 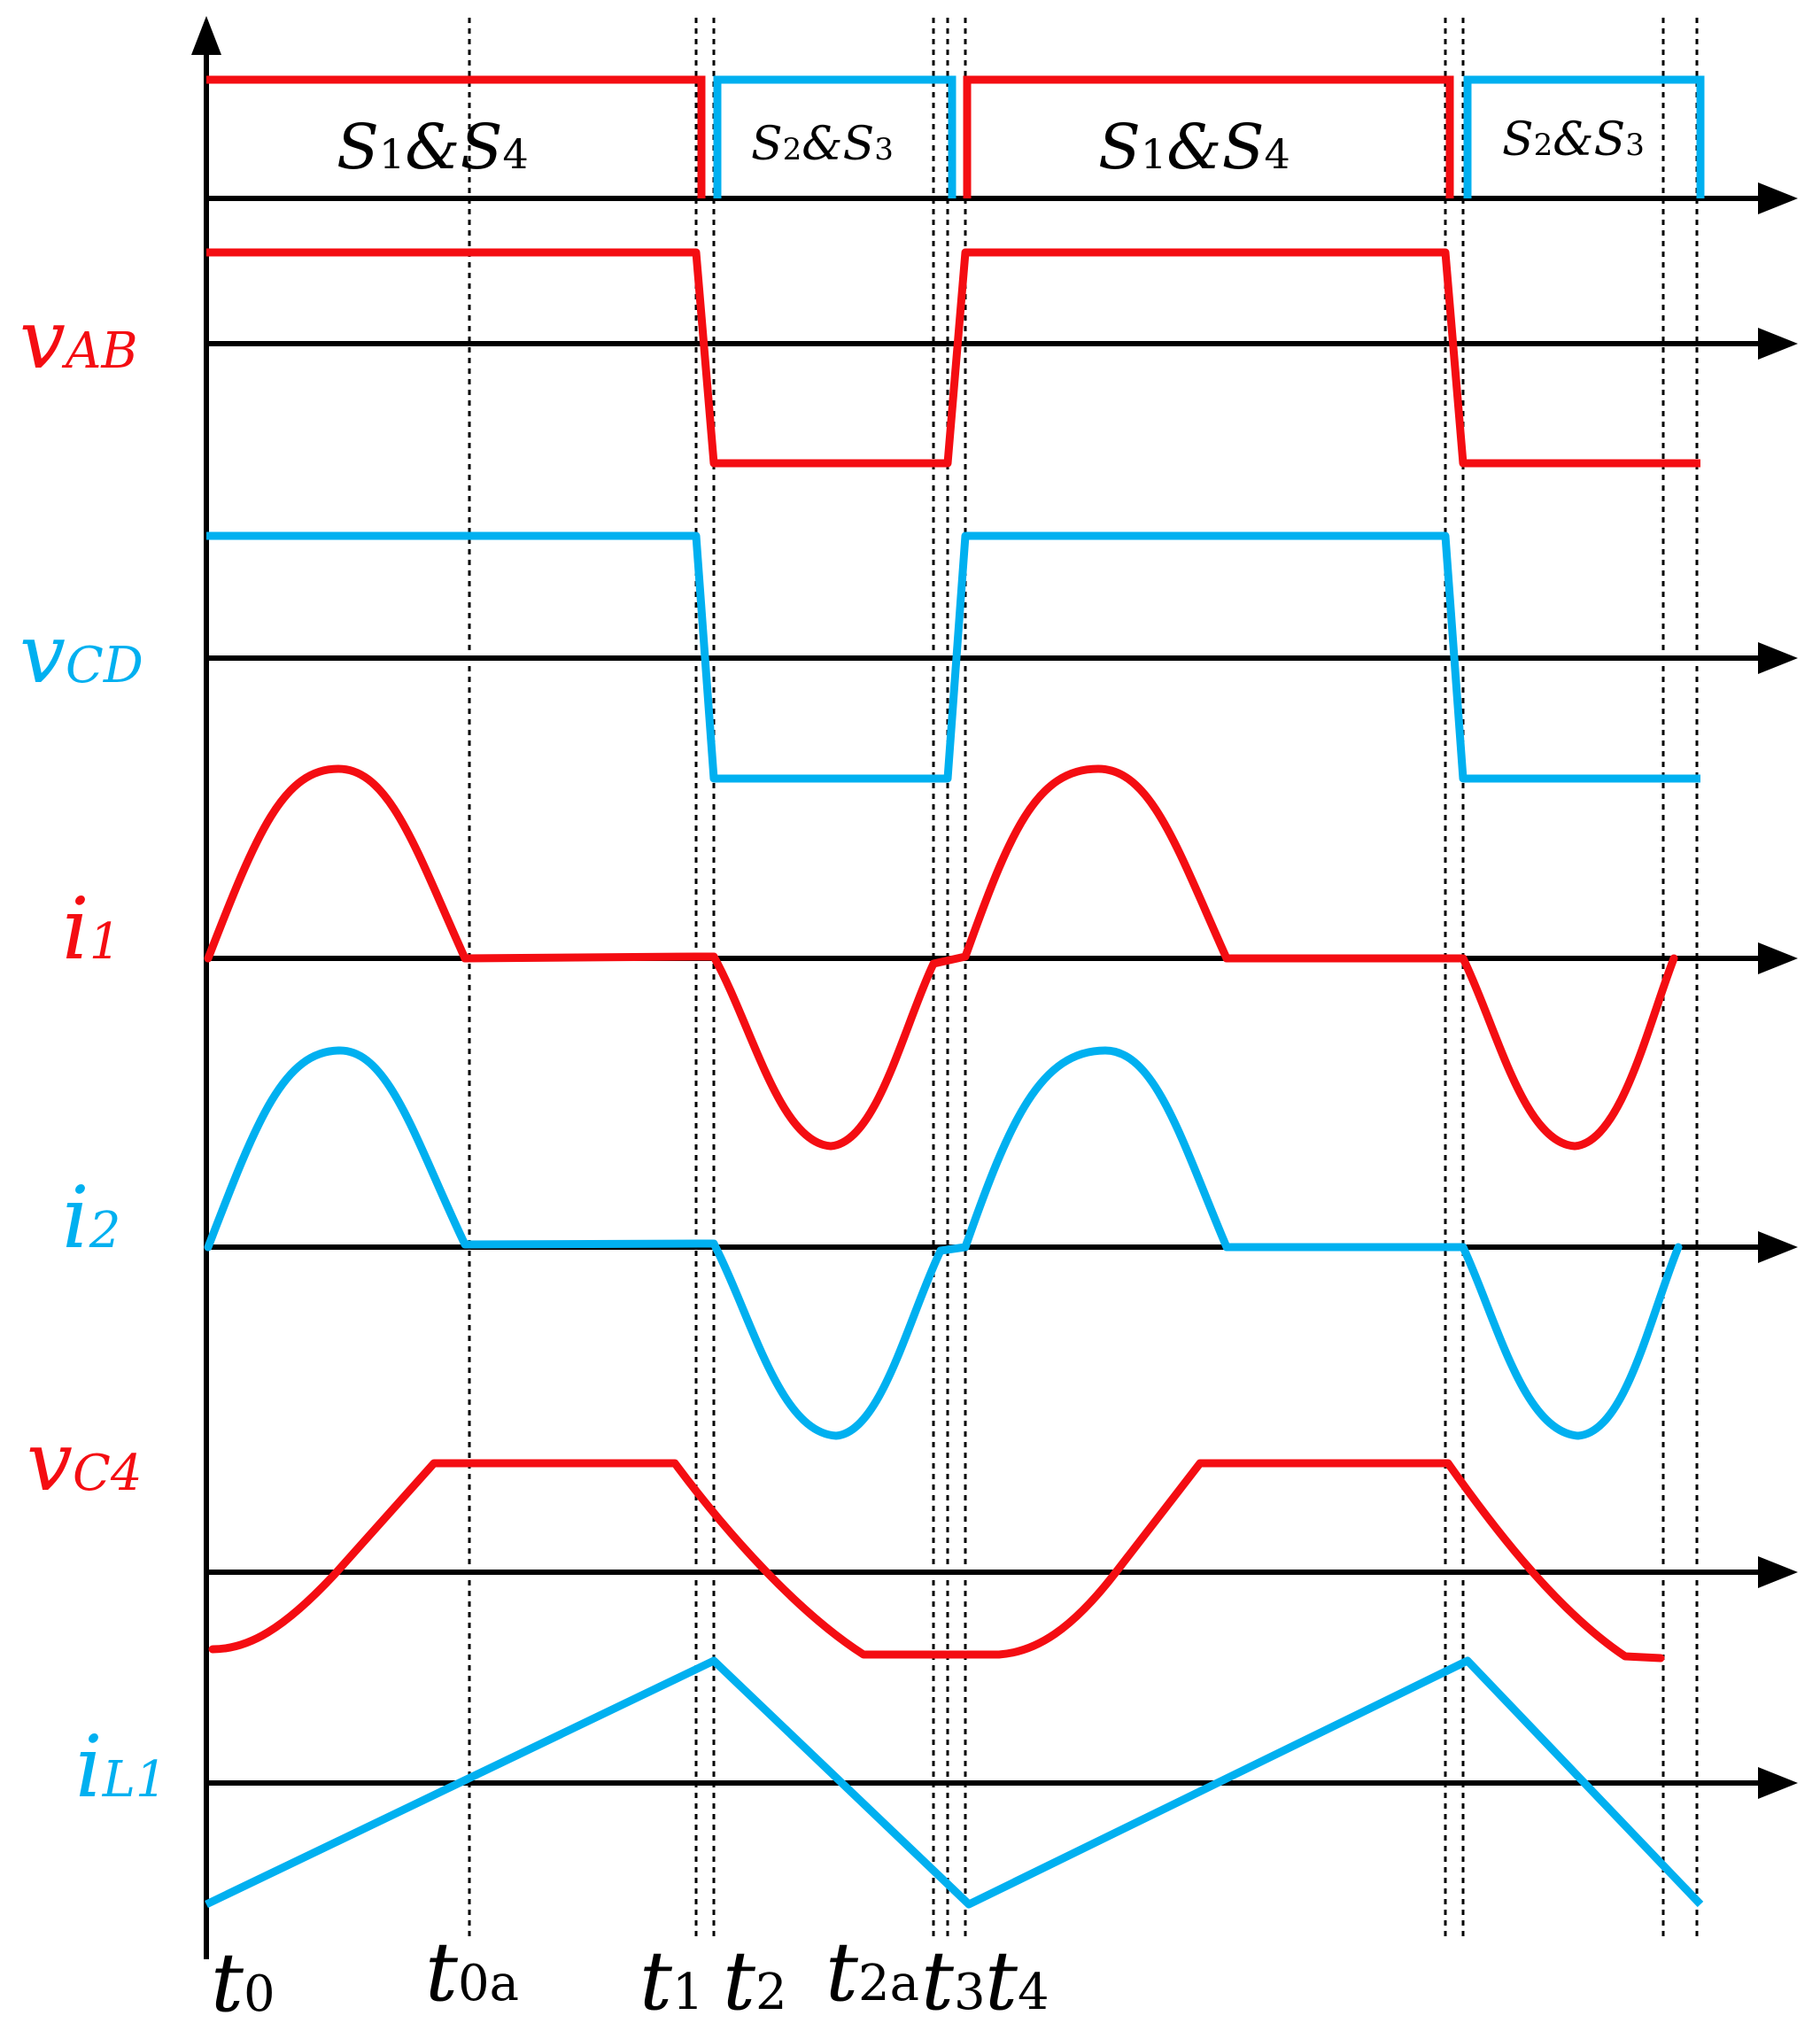 I want to click on label-vab: vAB, so click(x=78, y=339).